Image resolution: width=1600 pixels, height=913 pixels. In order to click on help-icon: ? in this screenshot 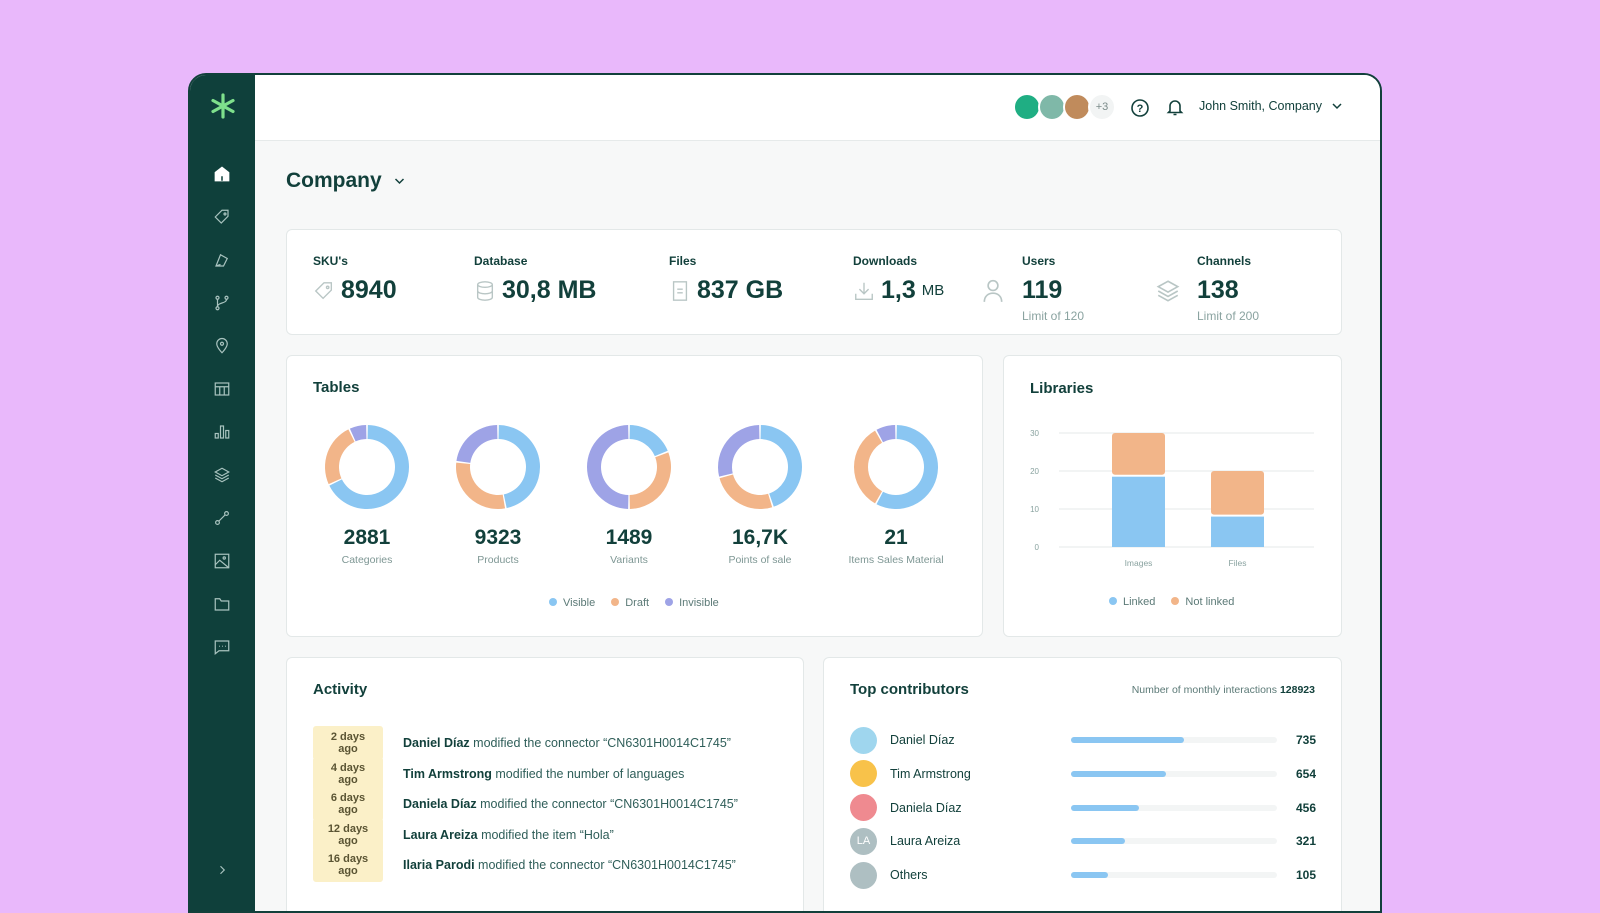, I will do `click(1140, 108)`.